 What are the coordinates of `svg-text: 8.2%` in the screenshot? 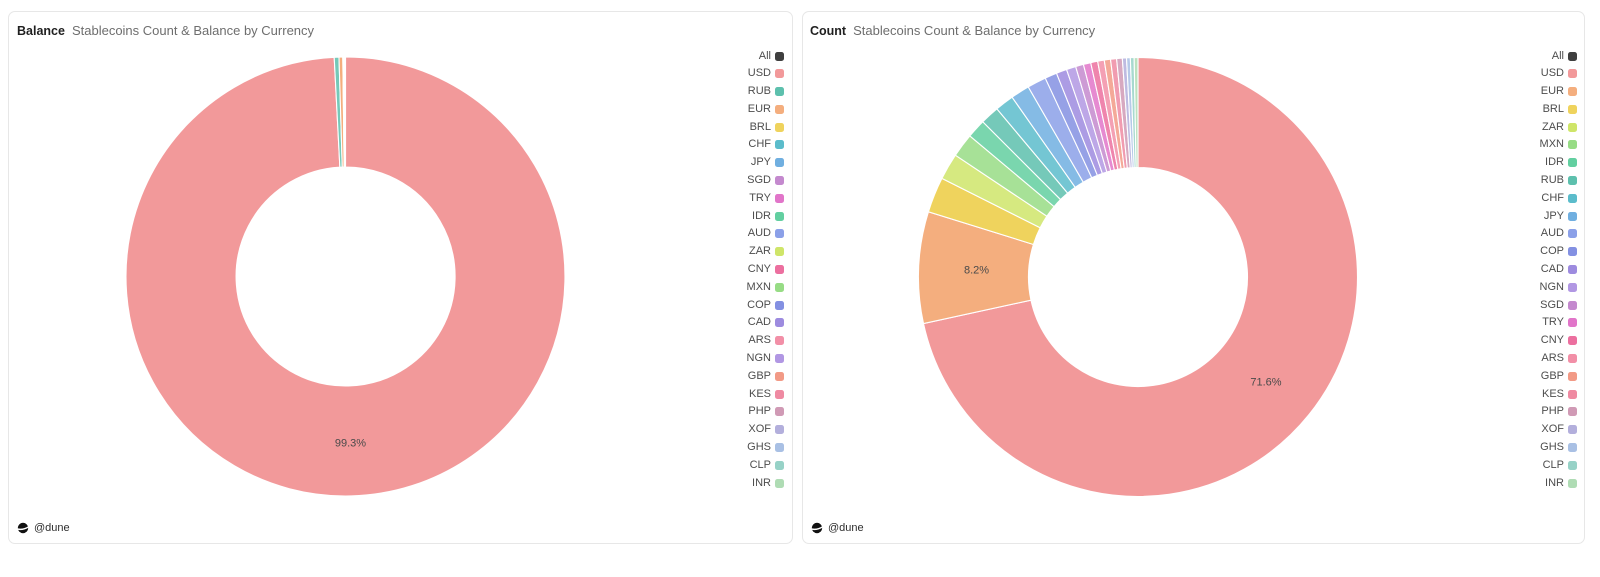 It's located at (976, 271).